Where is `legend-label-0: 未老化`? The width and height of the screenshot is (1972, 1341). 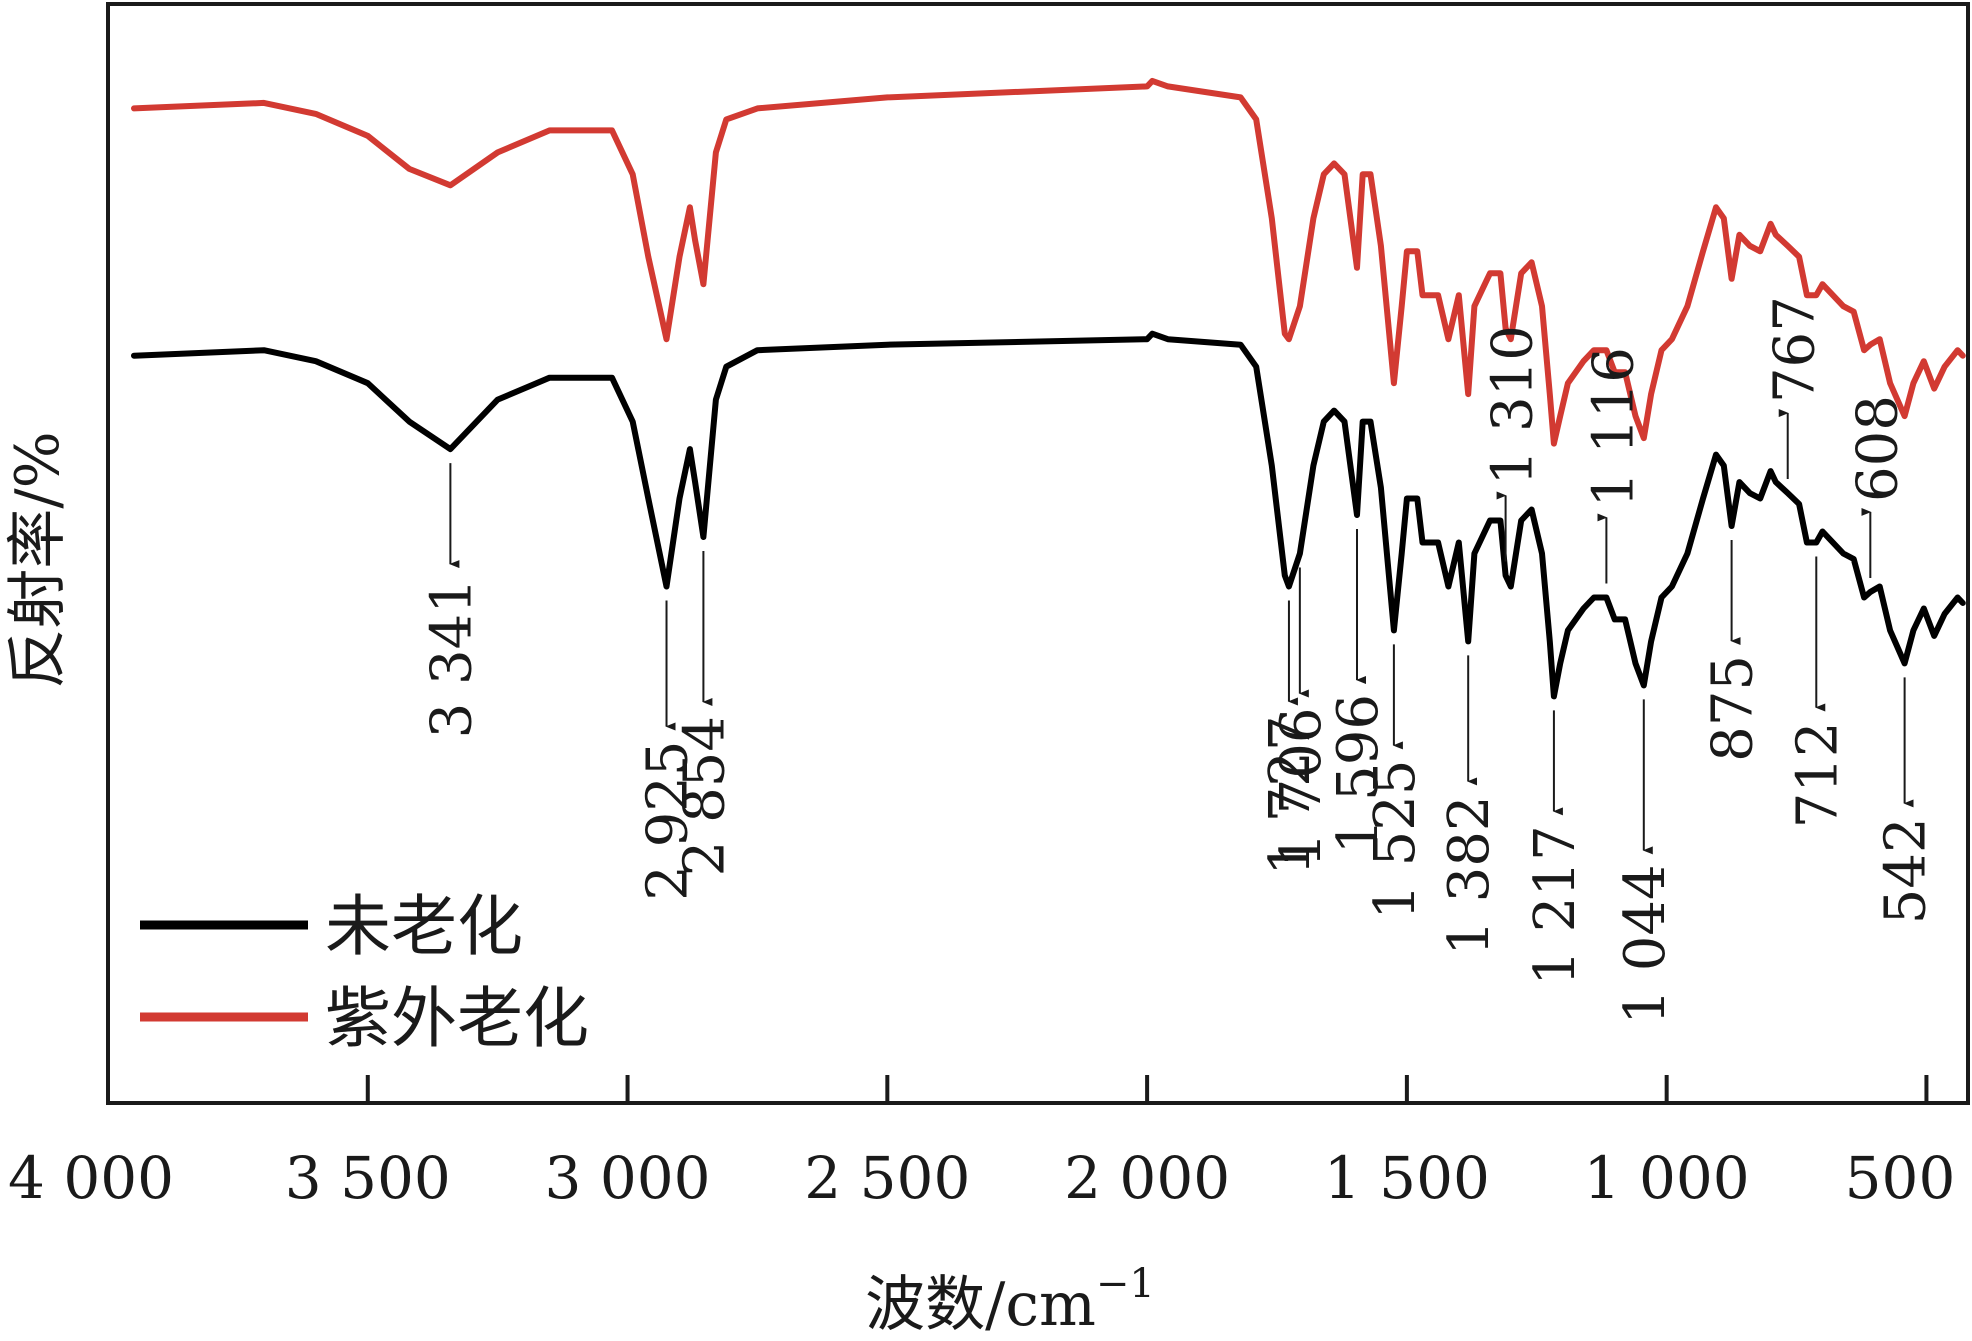 legend-label-0: 未老化 is located at coordinates (424, 926).